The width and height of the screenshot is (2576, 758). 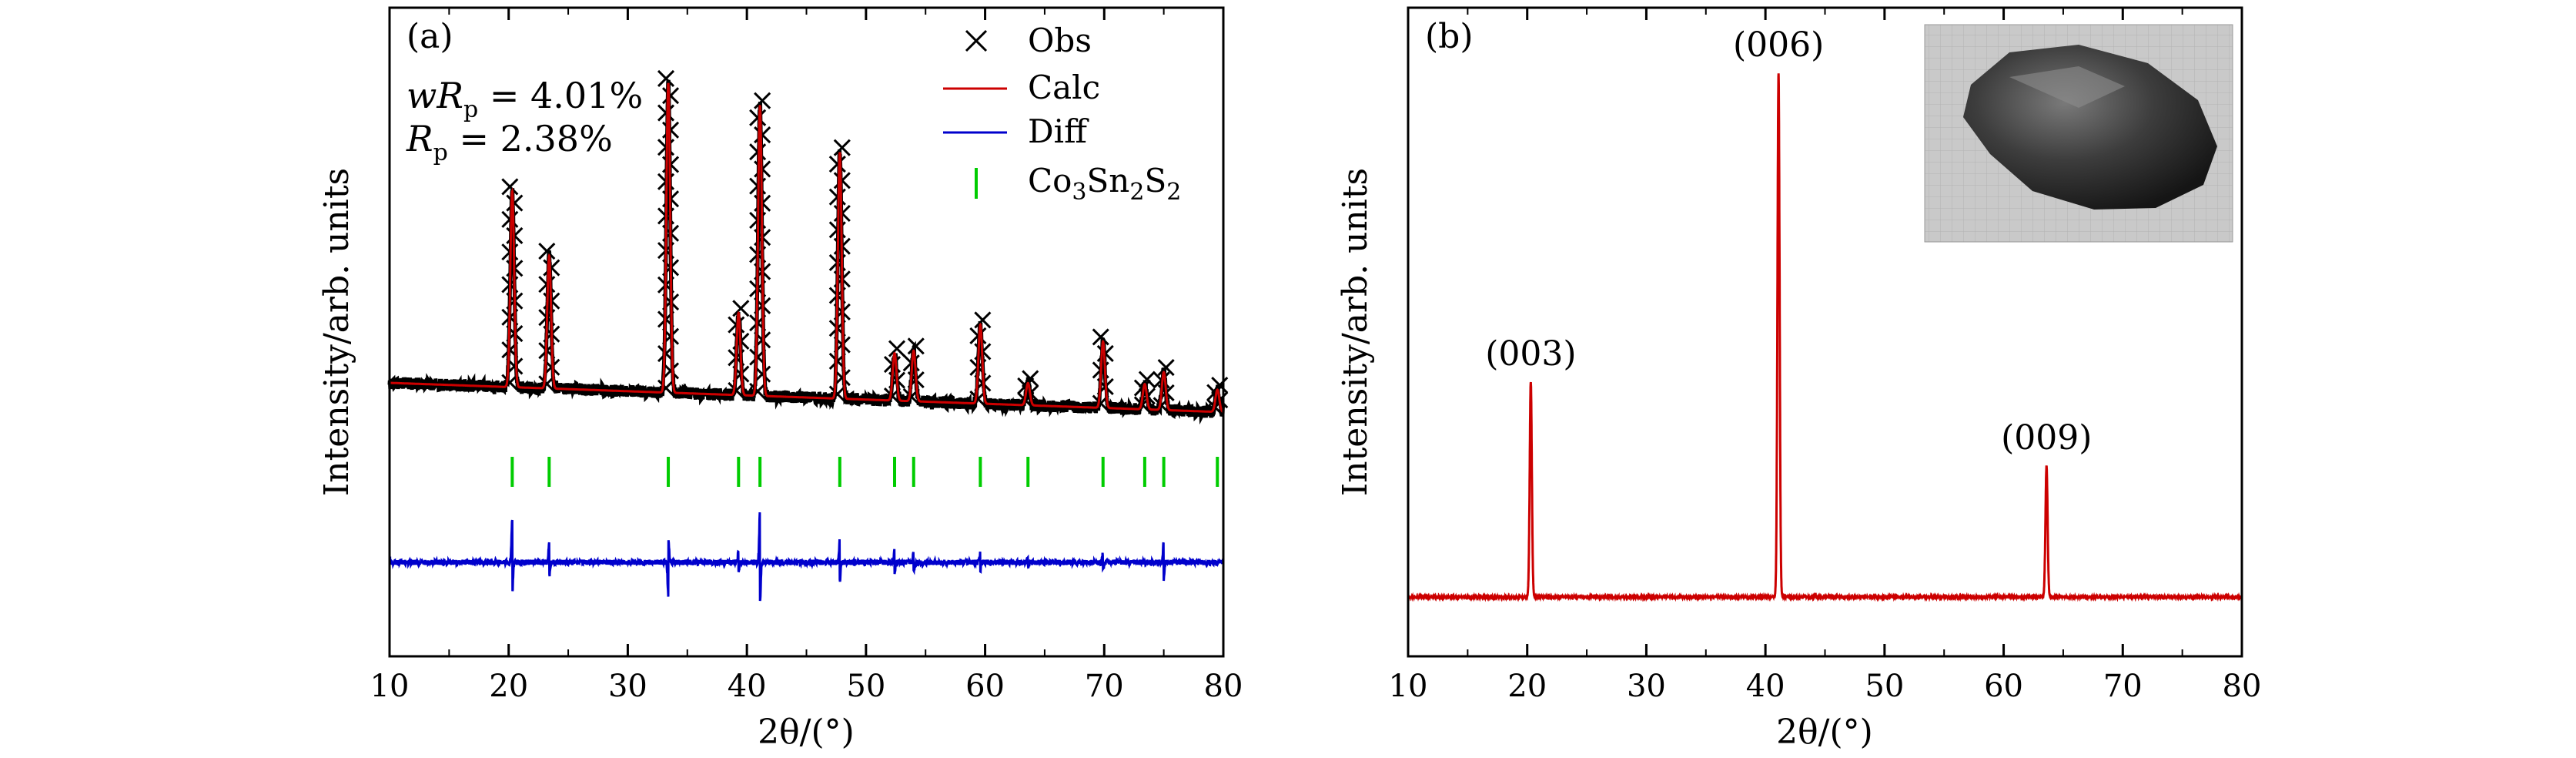 I want to click on panel-a-y-axis-title: Intensity/arb. units, so click(x=336, y=332).